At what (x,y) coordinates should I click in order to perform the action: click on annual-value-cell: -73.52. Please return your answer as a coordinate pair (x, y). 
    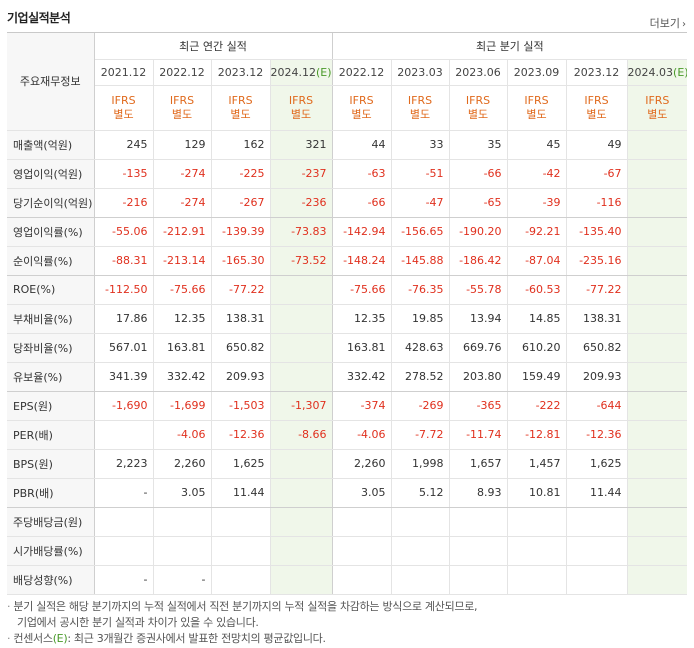
    Looking at the image, I should click on (301, 261).